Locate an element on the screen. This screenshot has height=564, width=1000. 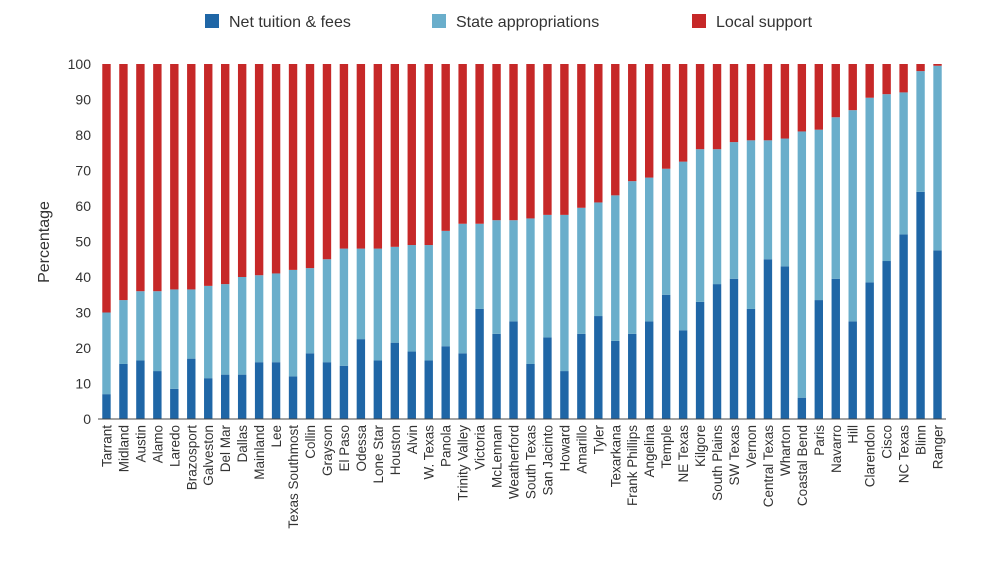
bar-temple-net-tuition-fees is located at coordinates (666, 356).